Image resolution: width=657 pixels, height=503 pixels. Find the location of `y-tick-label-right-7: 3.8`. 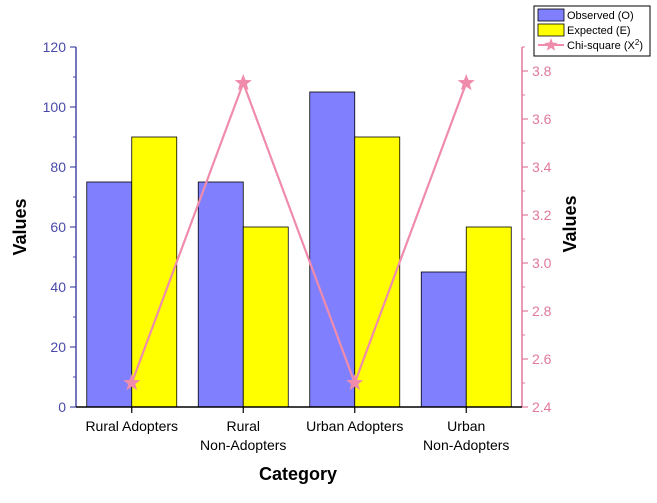

y-tick-label-right-7: 3.8 is located at coordinates (542, 71).